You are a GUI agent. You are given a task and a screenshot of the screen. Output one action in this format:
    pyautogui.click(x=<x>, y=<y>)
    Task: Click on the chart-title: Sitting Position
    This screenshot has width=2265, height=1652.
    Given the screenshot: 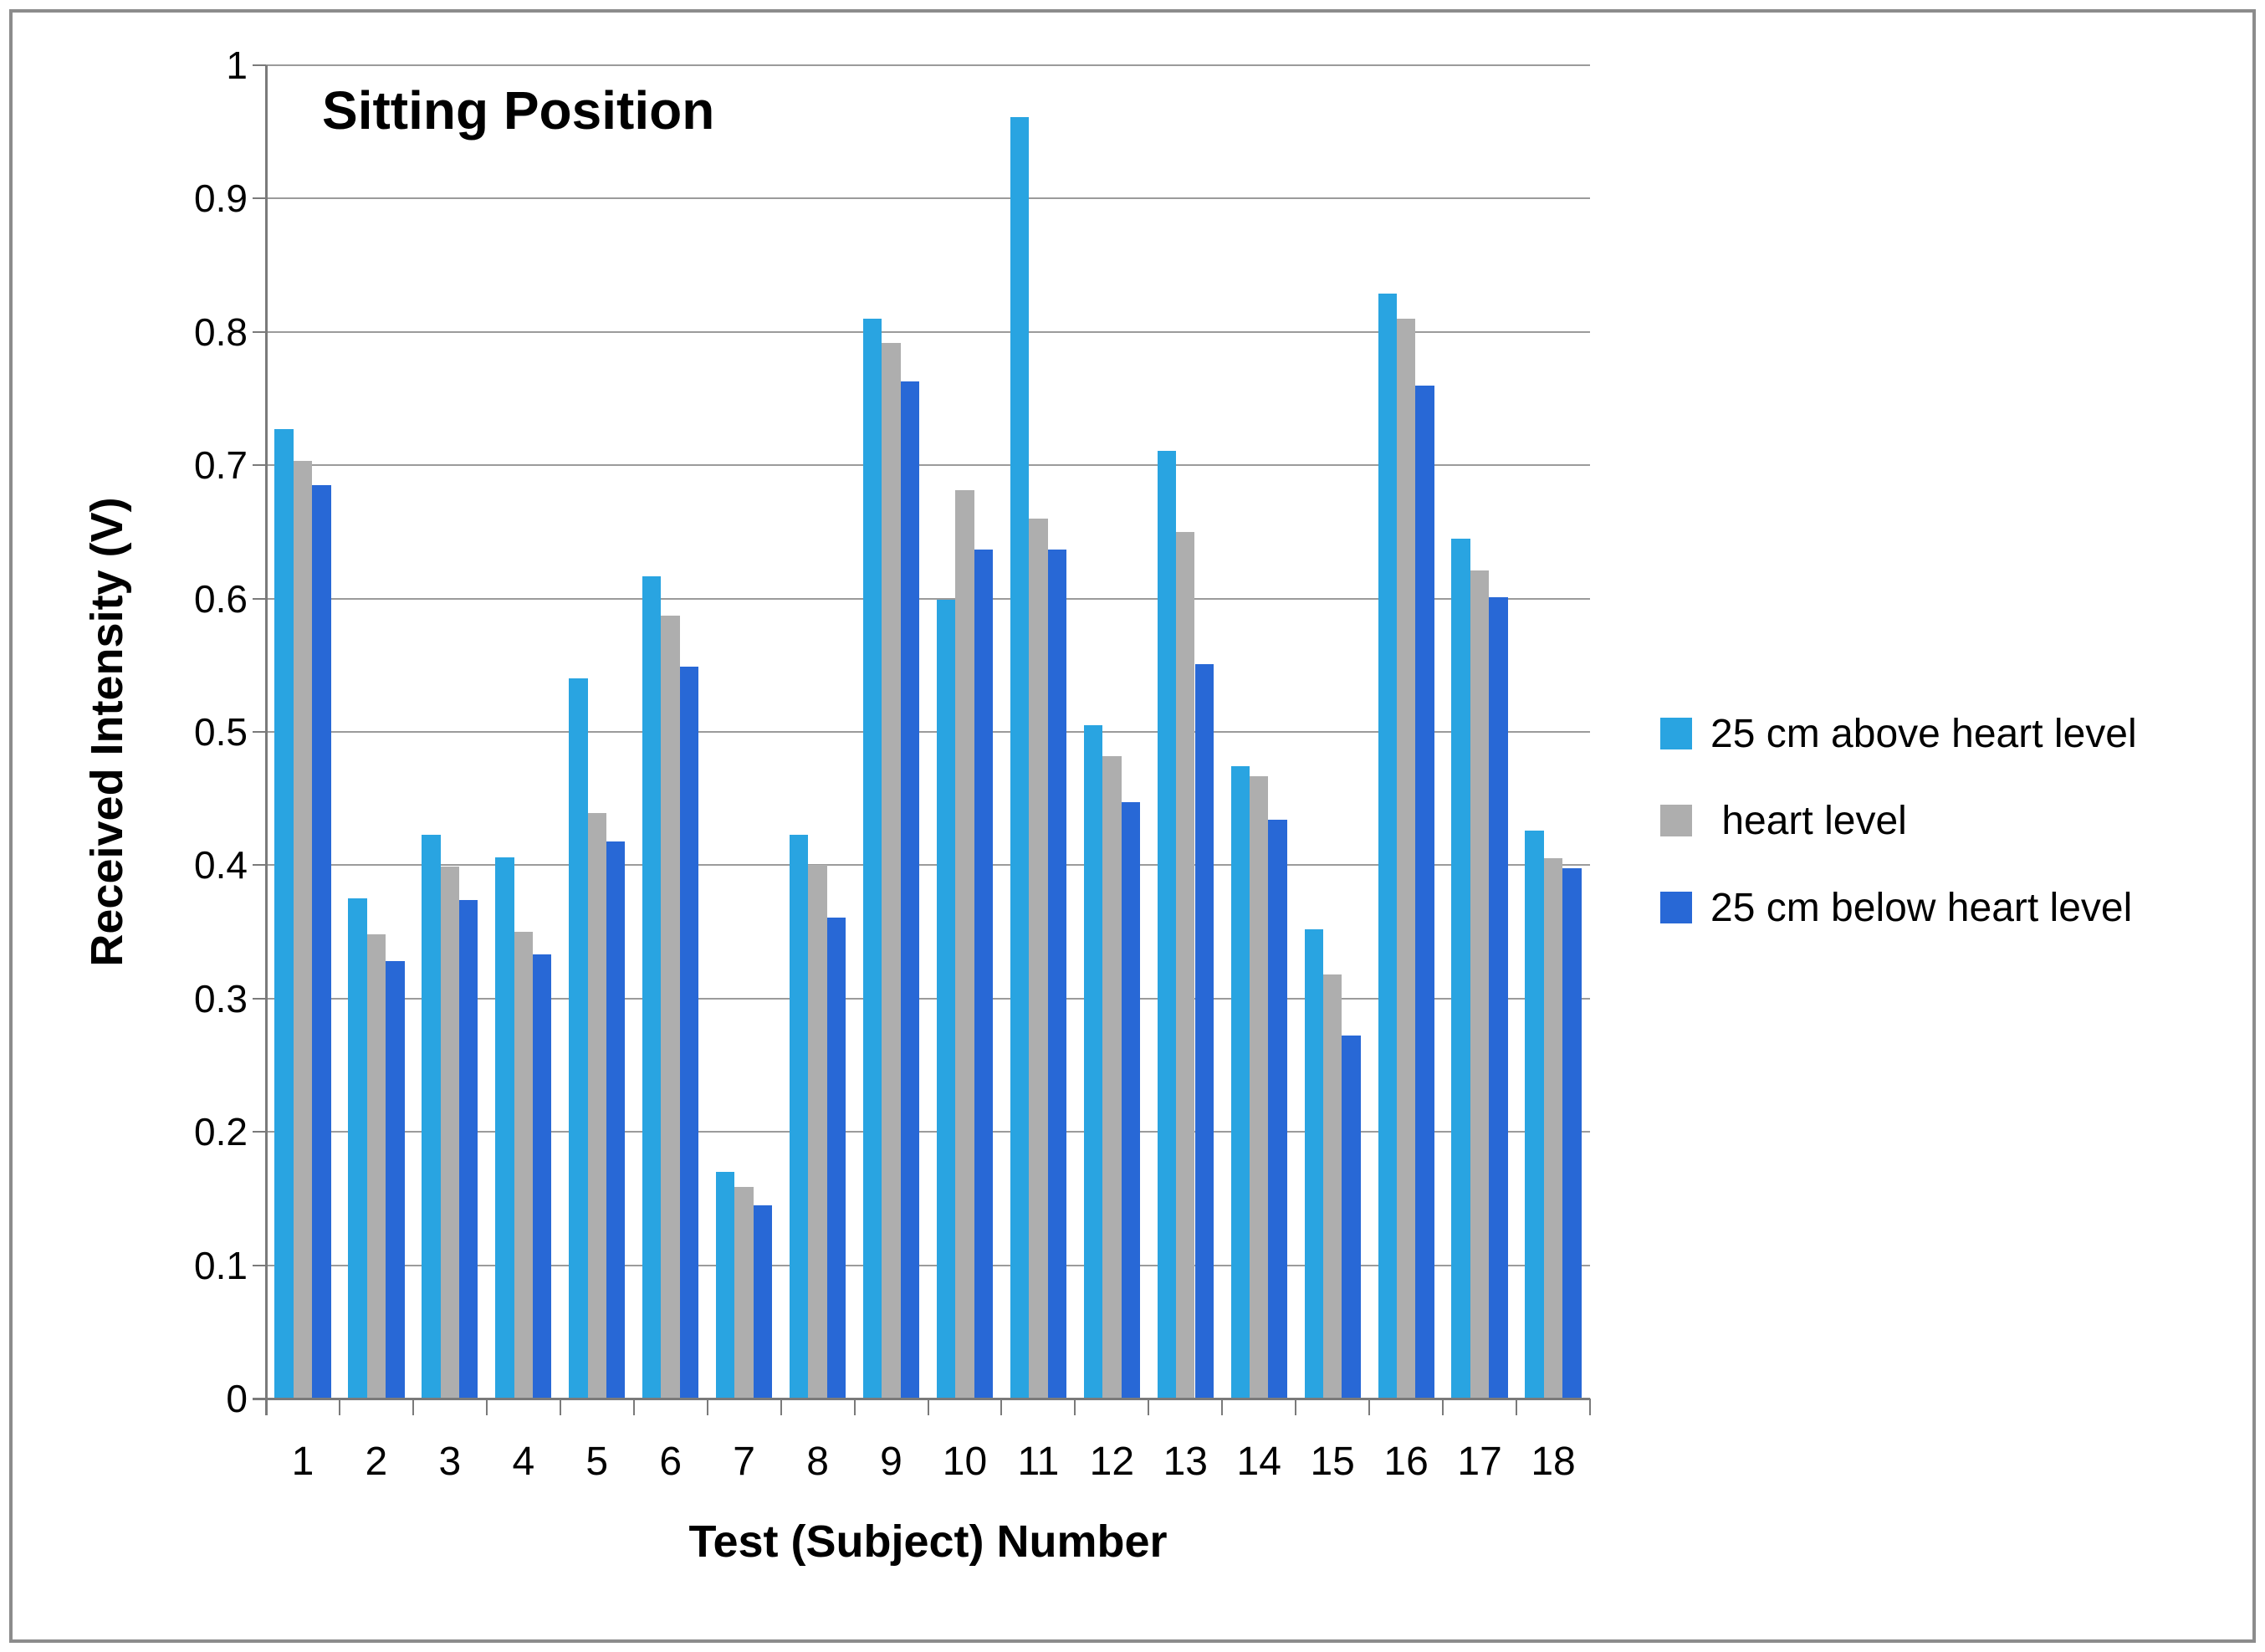 What is the action you would take?
    pyautogui.click(x=518, y=111)
    